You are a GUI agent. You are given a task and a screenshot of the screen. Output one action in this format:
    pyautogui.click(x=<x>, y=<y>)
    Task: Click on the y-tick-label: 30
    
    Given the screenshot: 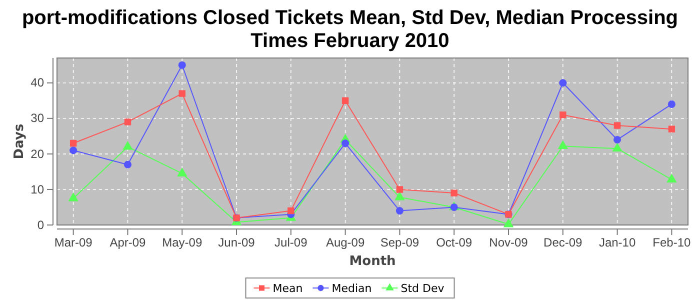 What is the action you would take?
    pyautogui.click(x=37, y=118)
    